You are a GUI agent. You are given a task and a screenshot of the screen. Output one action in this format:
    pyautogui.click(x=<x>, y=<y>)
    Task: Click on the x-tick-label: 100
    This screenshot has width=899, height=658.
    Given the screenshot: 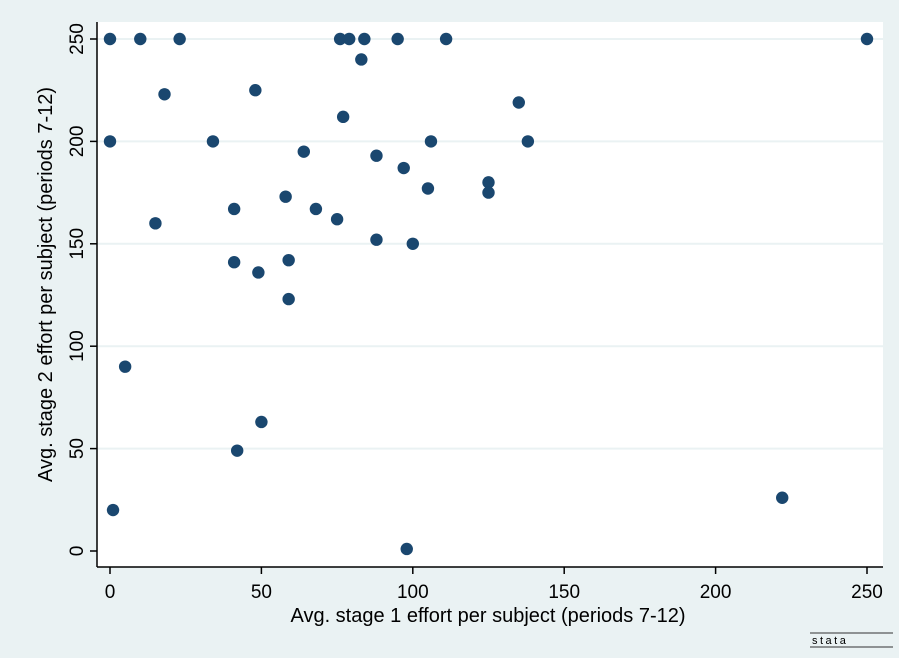 What is the action you would take?
    pyautogui.click(x=413, y=592)
    